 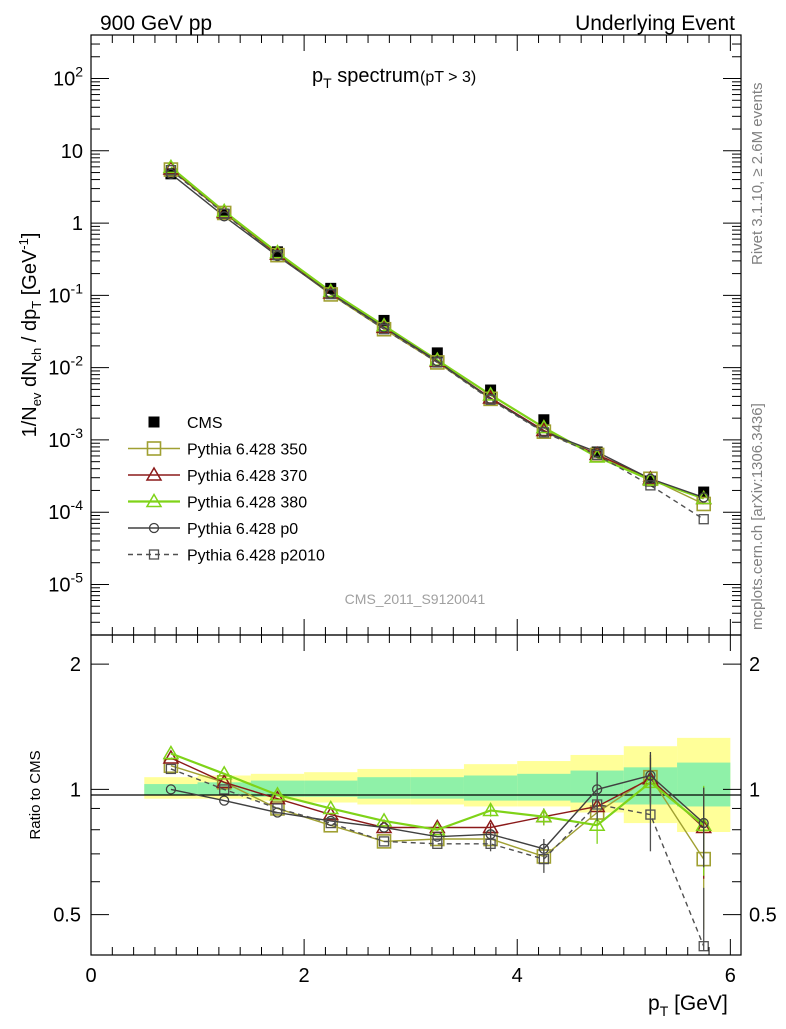 What do you see at coordinates (65, 366) in the screenshot?
I see `main-y-tick-label: 10⁻²` at bounding box center [65, 366].